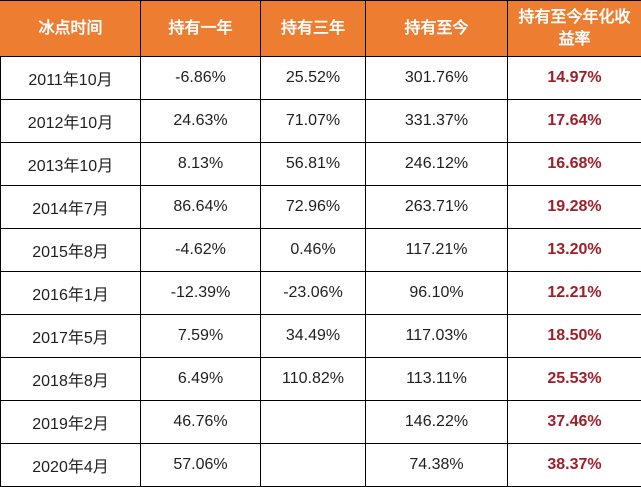 The width and height of the screenshot is (641, 487). Describe the element at coordinates (200, 164) in the screenshot. I see `hold-1y-cell: 8.13%` at that location.